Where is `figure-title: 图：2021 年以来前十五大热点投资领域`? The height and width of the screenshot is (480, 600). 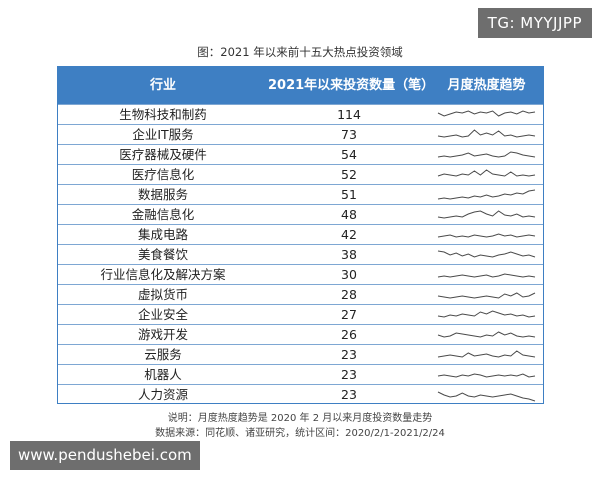
figure-title: 图：2021 年以来前十五大热点投资领域 is located at coordinates (300, 52).